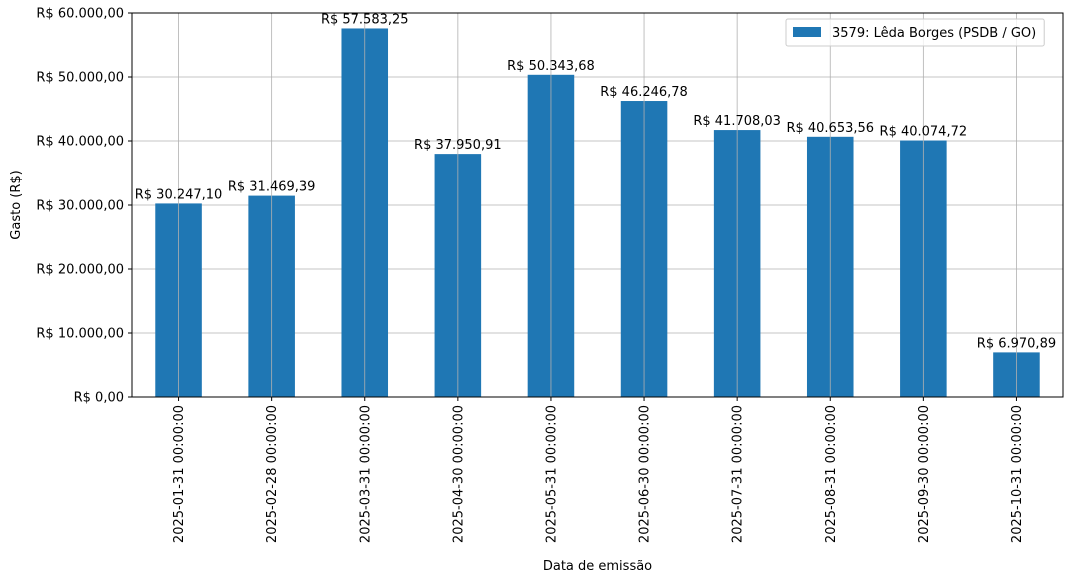 This screenshot has height=582, width=1072. Describe the element at coordinates (80, 142) in the screenshot. I see `y-tick-label: R$ 40.000,00` at that location.